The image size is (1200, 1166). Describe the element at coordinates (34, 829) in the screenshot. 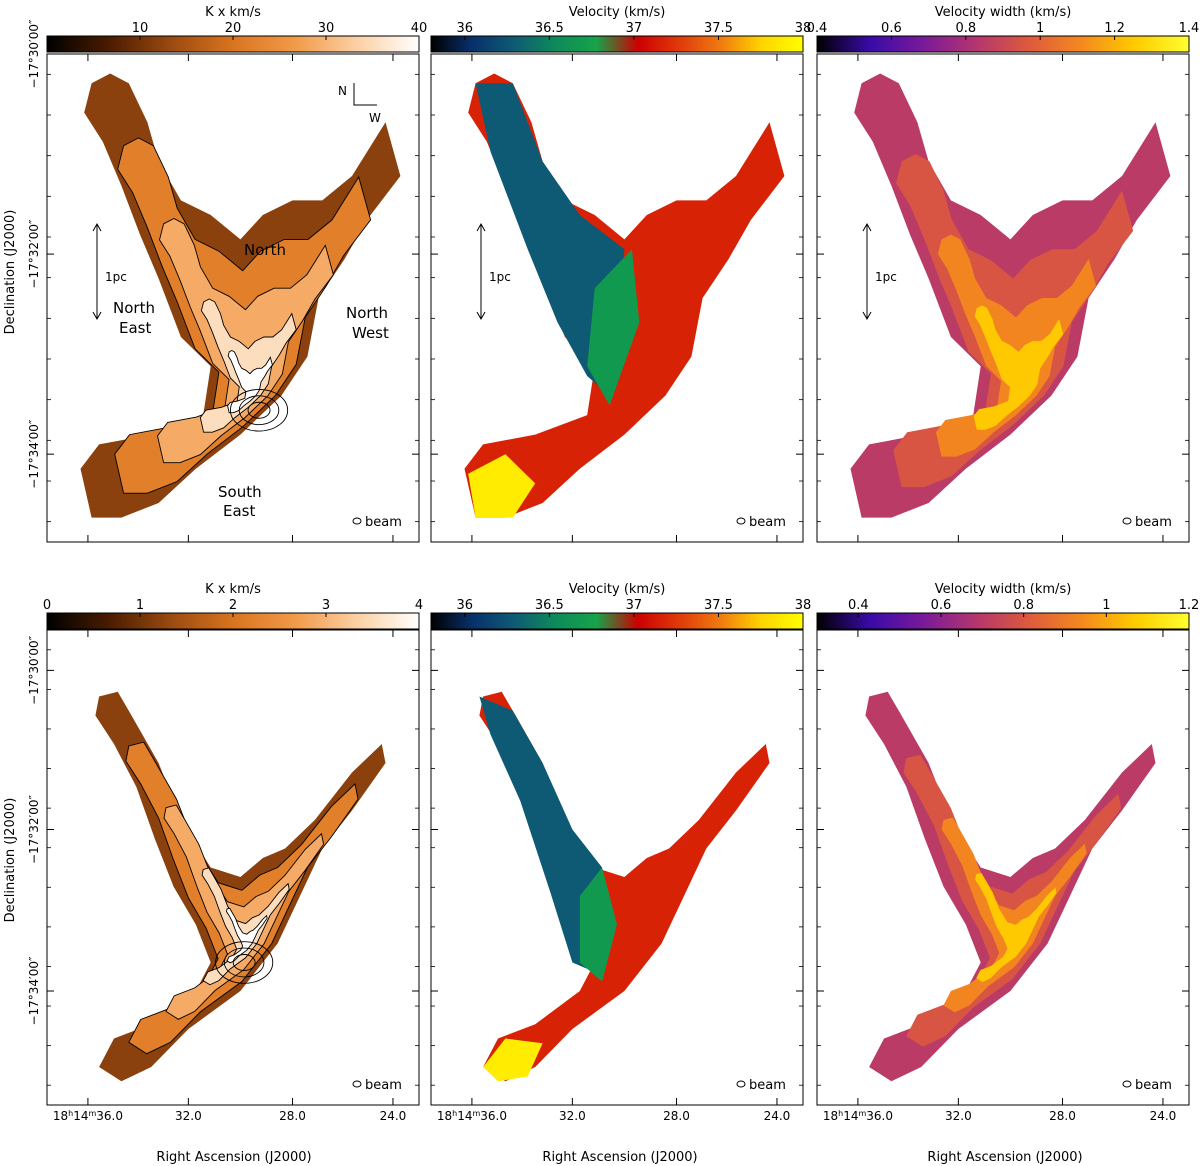

I see `dec-tick-label: −17°32′00″` at that location.